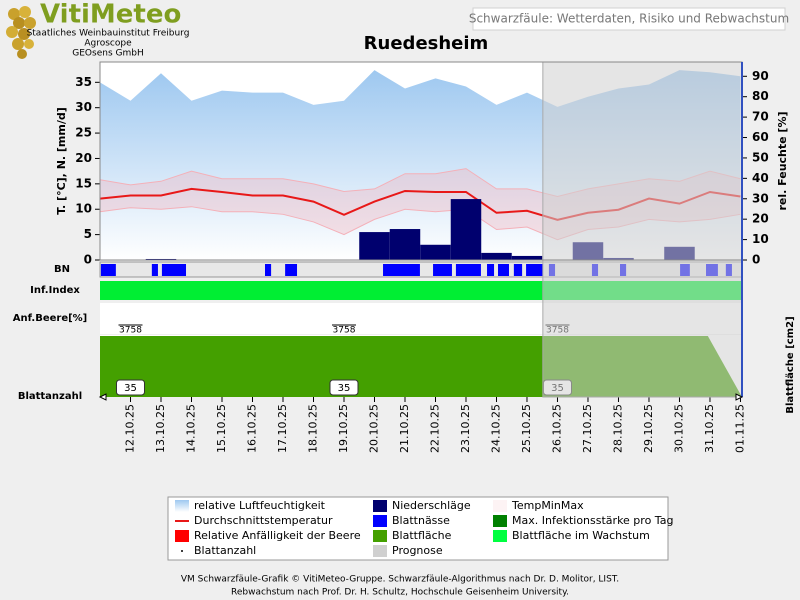 The width and height of the screenshot is (800, 600). Describe the element at coordinates (221, 428) in the screenshot. I see `x-tick-label: 15.10.25` at that location.